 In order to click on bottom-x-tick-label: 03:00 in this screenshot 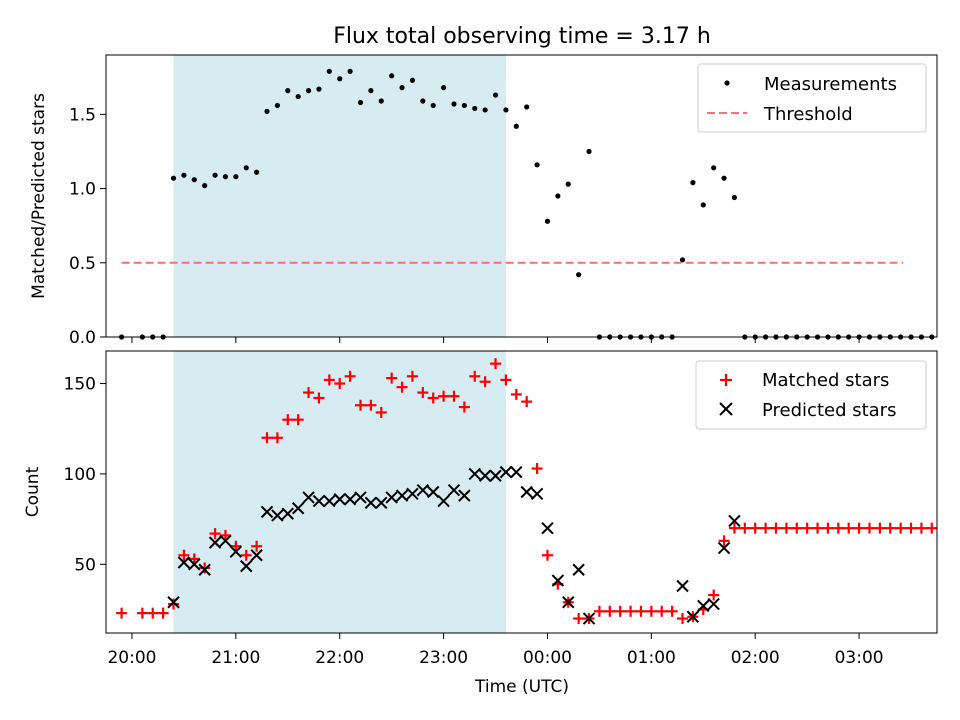, I will do `click(859, 658)`.